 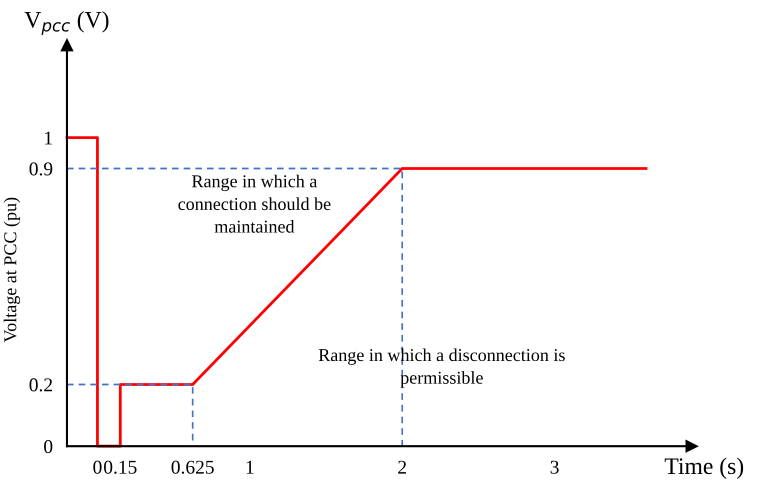 What do you see at coordinates (48, 447) in the screenshot?
I see `y-tick-label: 0` at bounding box center [48, 447].